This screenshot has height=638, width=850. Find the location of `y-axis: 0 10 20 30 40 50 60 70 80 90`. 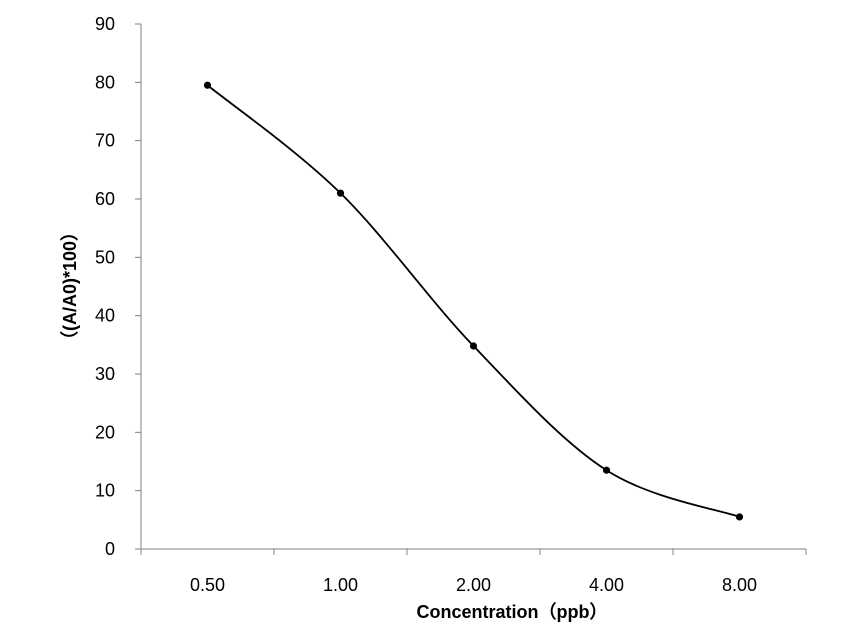

y-axis: 0 10 20 30 40 50 60 70 80 90 is located at coordinates (118, 286).